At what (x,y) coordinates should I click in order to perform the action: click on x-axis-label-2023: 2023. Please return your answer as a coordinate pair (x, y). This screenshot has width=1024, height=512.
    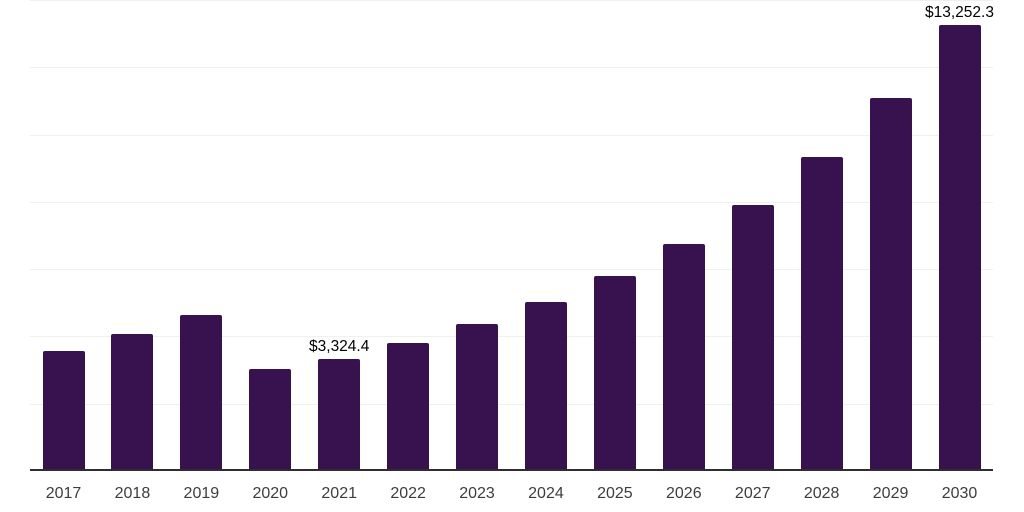
    Looking at the image, I should click on (477, 493).